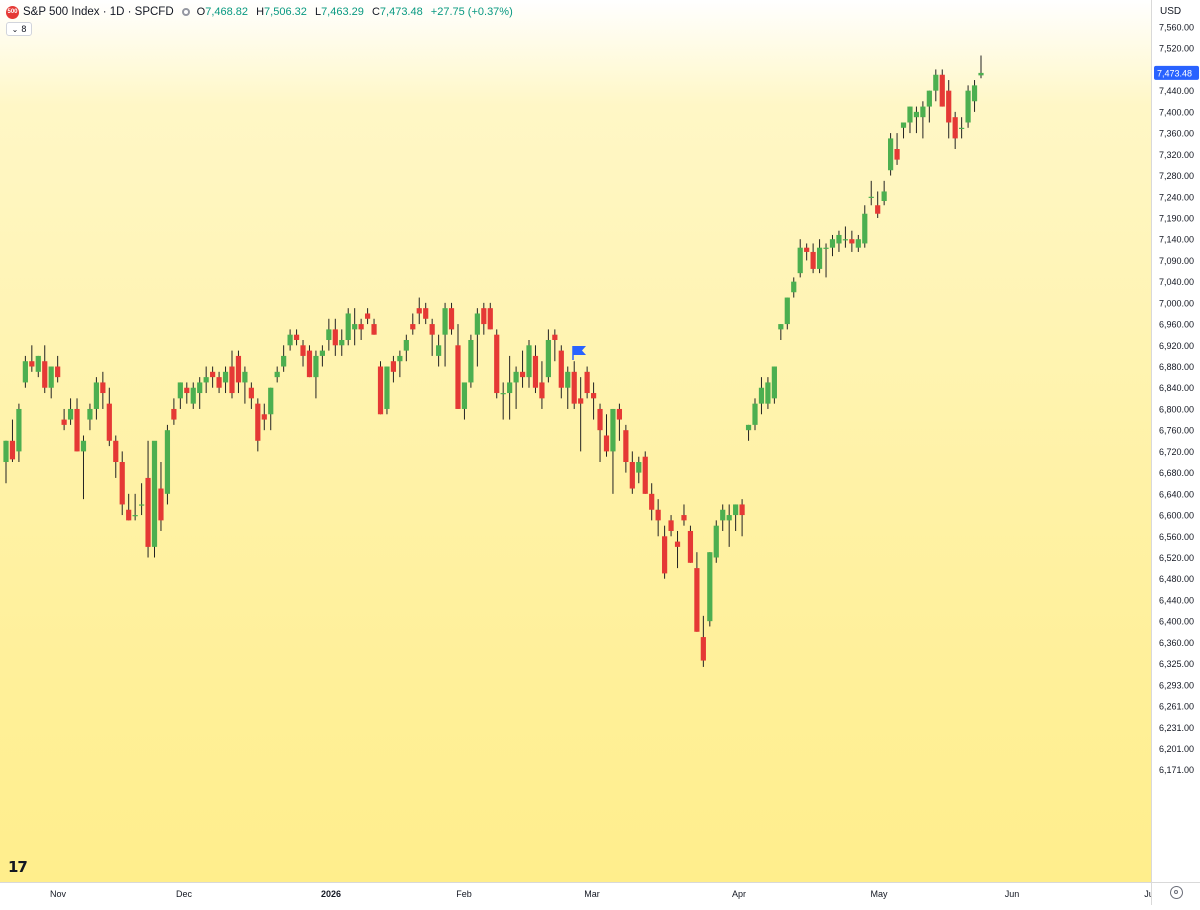  I want to click on tradingview-logo: 17, so click(18, 867).